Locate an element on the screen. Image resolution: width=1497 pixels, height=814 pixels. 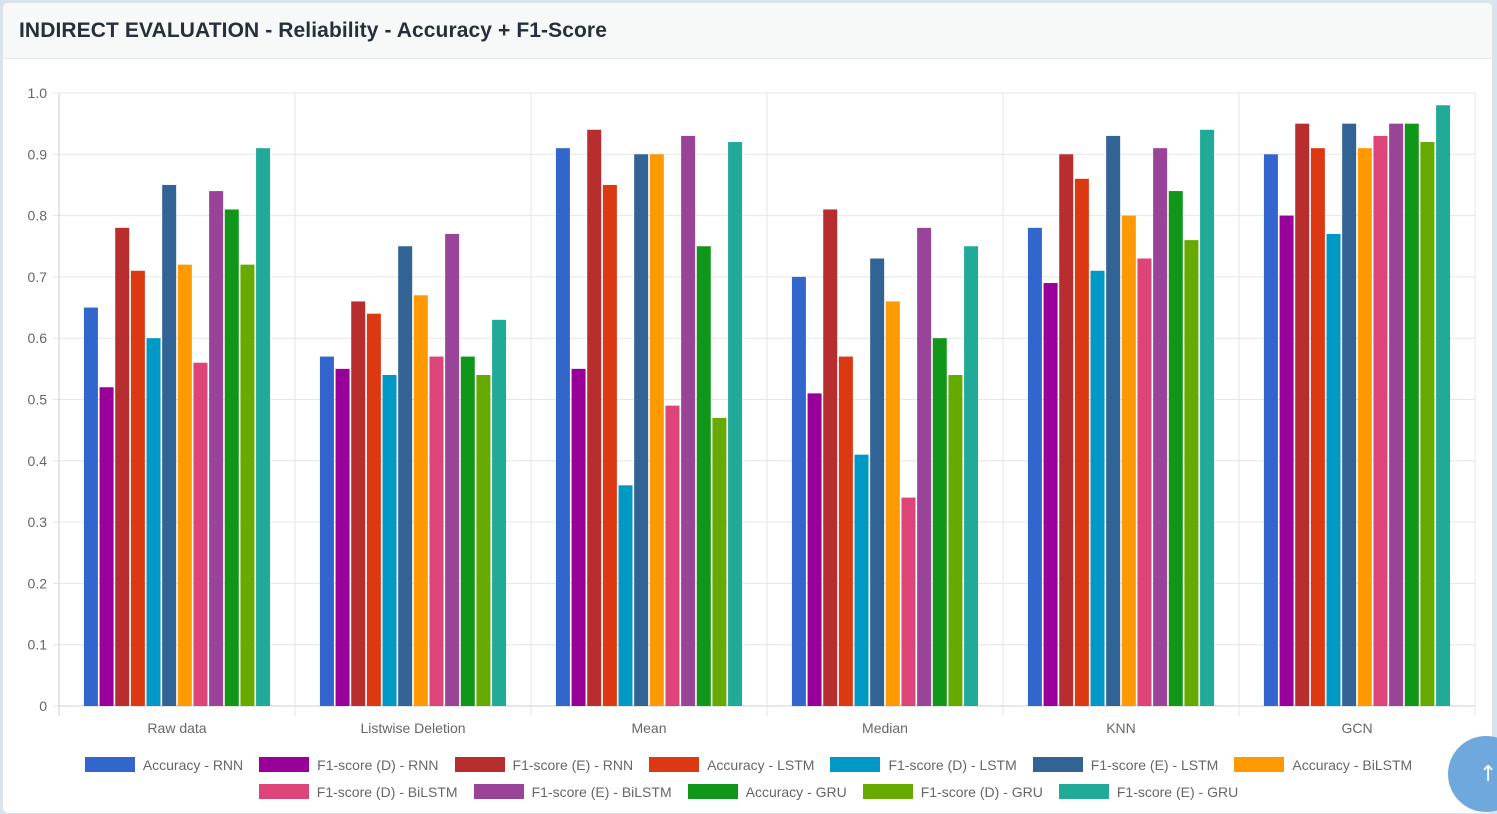
x-tick-label: KNN is located at coordinates (1121, 728).